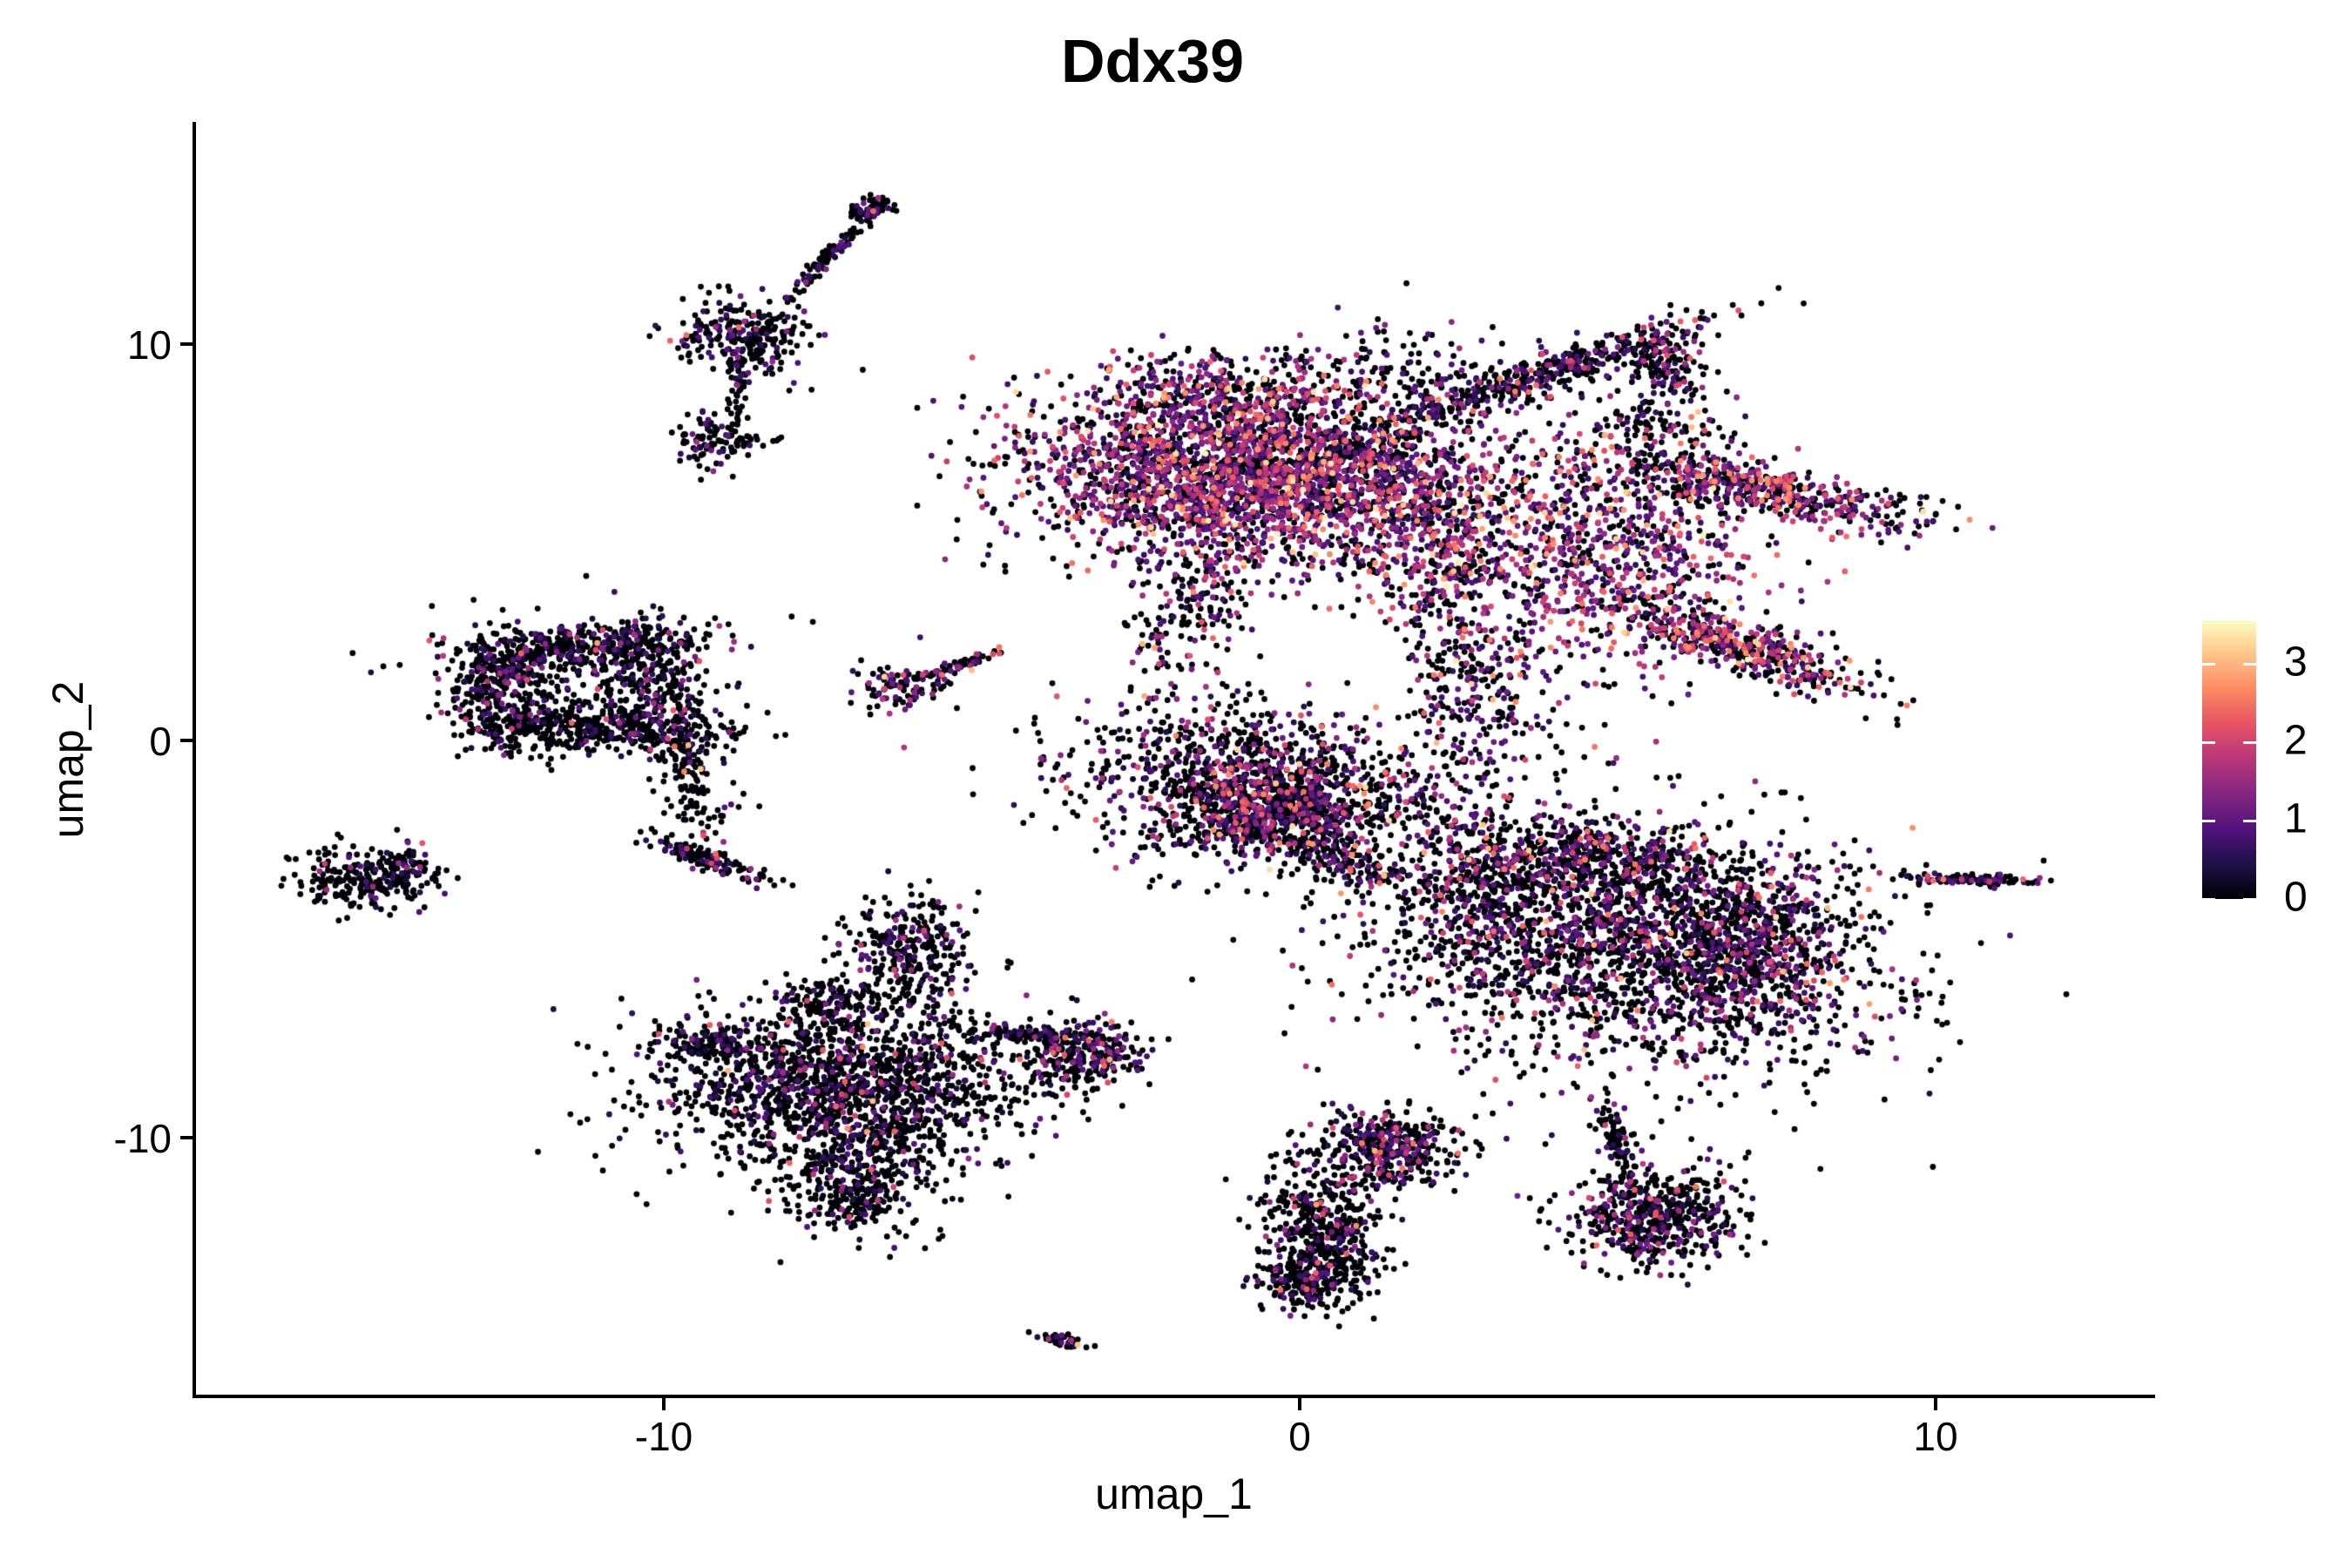  What do you see at coordinates (161, 742) in the screenshot?
I see `y-tick-label: 0` at bounding box center [161, 742].